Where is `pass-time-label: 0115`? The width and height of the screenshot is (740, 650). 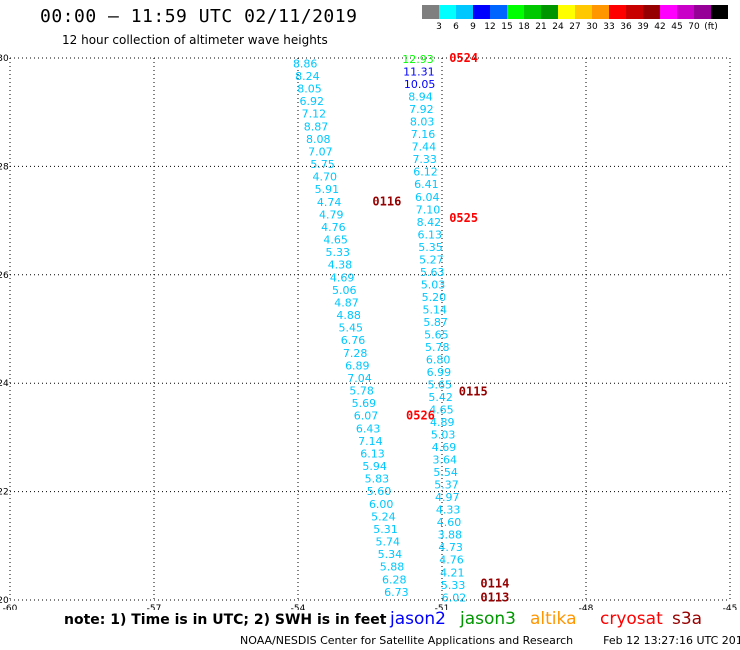 pass-time-label: 0115 is located at coordinates (473, 391).